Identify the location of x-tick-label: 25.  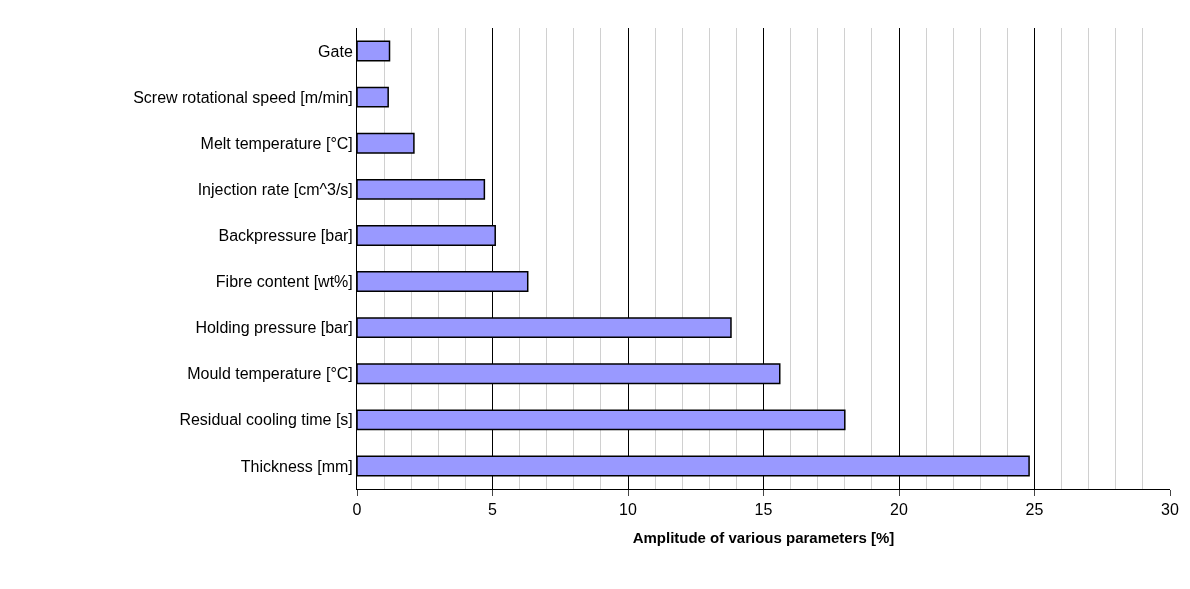
(1034, 510).